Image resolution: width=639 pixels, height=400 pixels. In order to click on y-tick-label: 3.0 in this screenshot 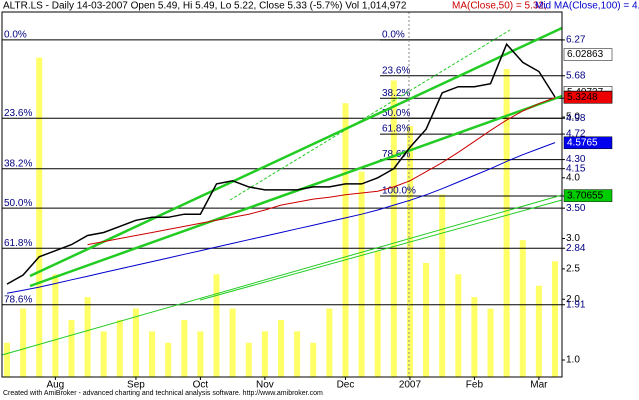, I will do `click(573, 238)`.